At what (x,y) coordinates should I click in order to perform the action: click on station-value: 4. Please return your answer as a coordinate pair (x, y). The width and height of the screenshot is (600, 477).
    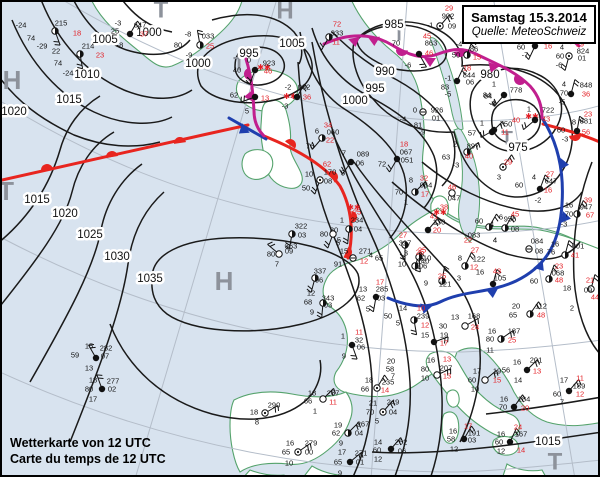
    Looking at the image, I should click on (495, 240).